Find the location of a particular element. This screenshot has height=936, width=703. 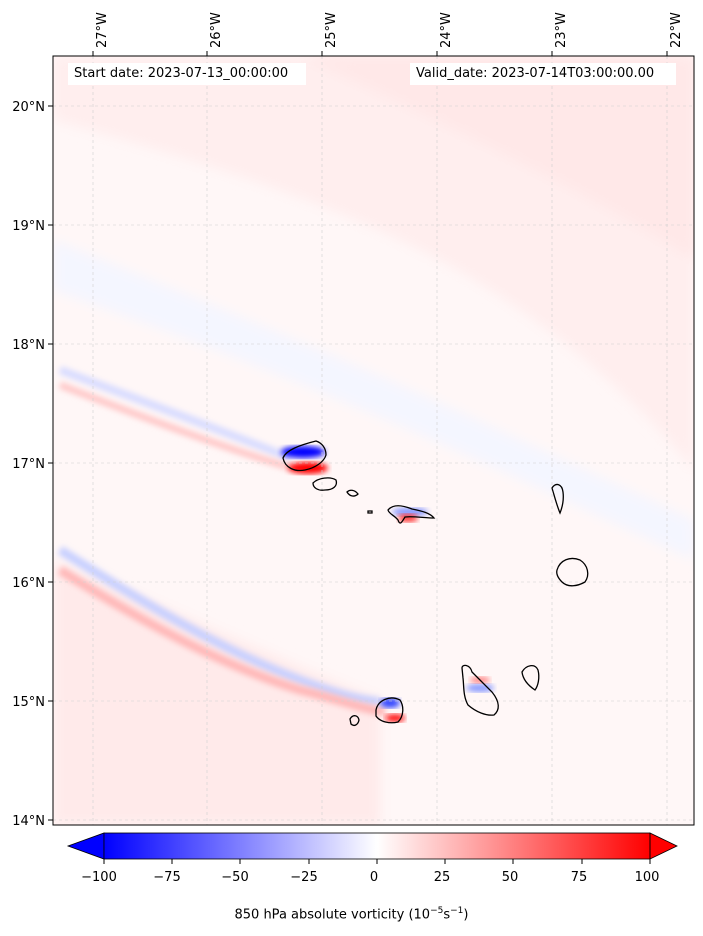

lon-label-25w: 25°W is located at coordinates (331, 30).